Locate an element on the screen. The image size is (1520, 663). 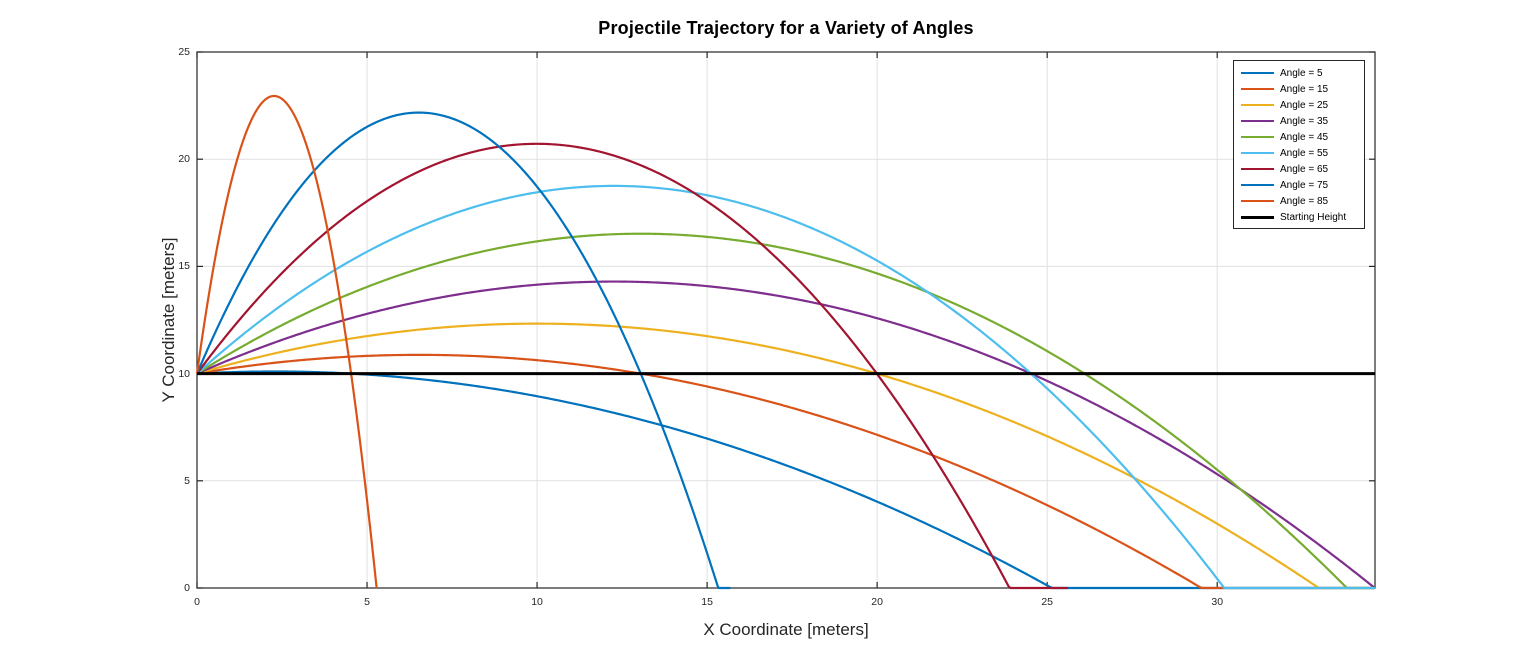
legend-entry-label: Angle = 45 is located at coordinates (1304, 137).